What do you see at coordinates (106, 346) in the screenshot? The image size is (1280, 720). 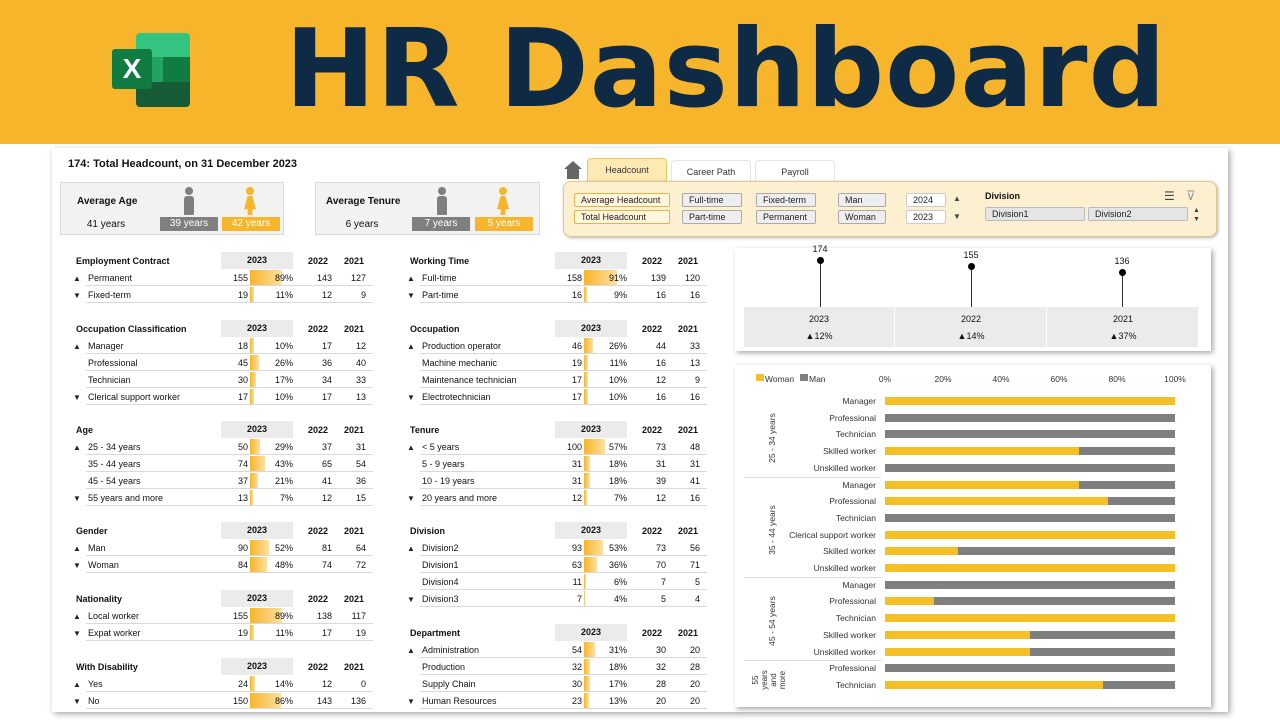 I see `row-label: Manager` at bounding box center [106, 346].